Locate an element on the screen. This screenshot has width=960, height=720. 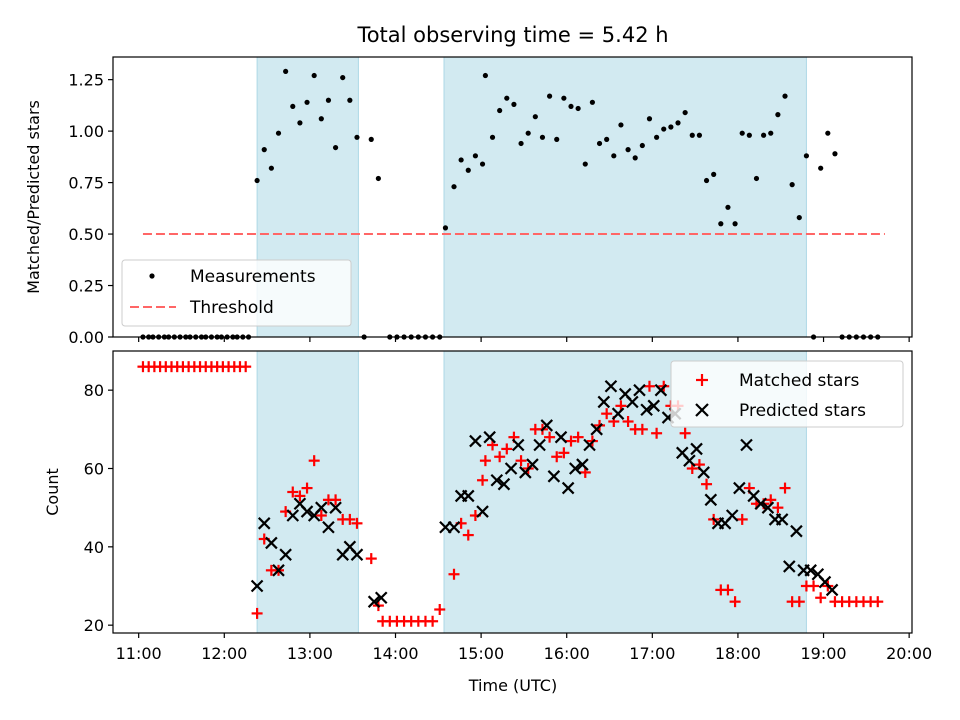
x-tick-label: 16:00 is located at coordinates (567, 653).